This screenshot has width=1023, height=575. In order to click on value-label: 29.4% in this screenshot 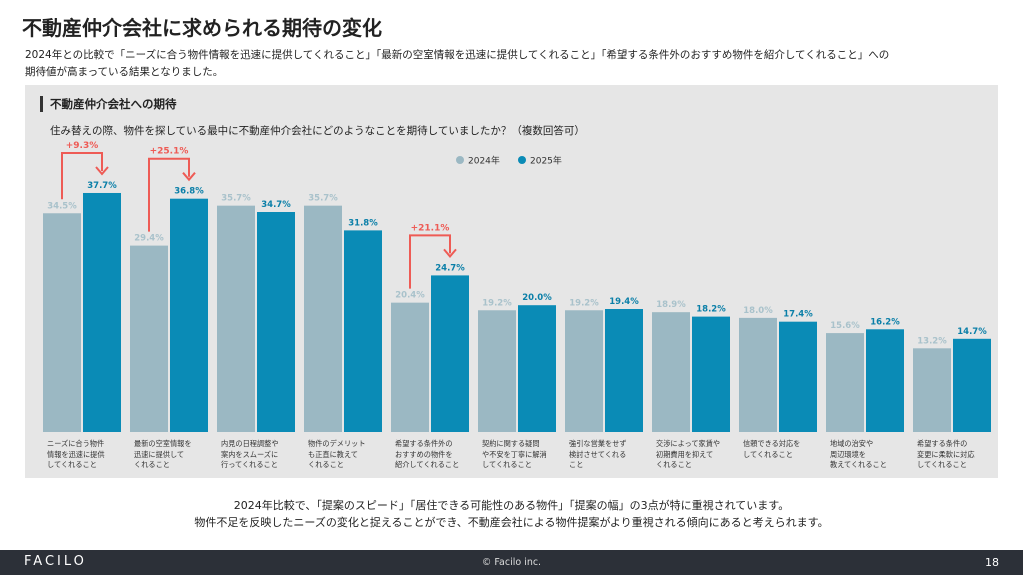, I will do `click(149, 239)`.